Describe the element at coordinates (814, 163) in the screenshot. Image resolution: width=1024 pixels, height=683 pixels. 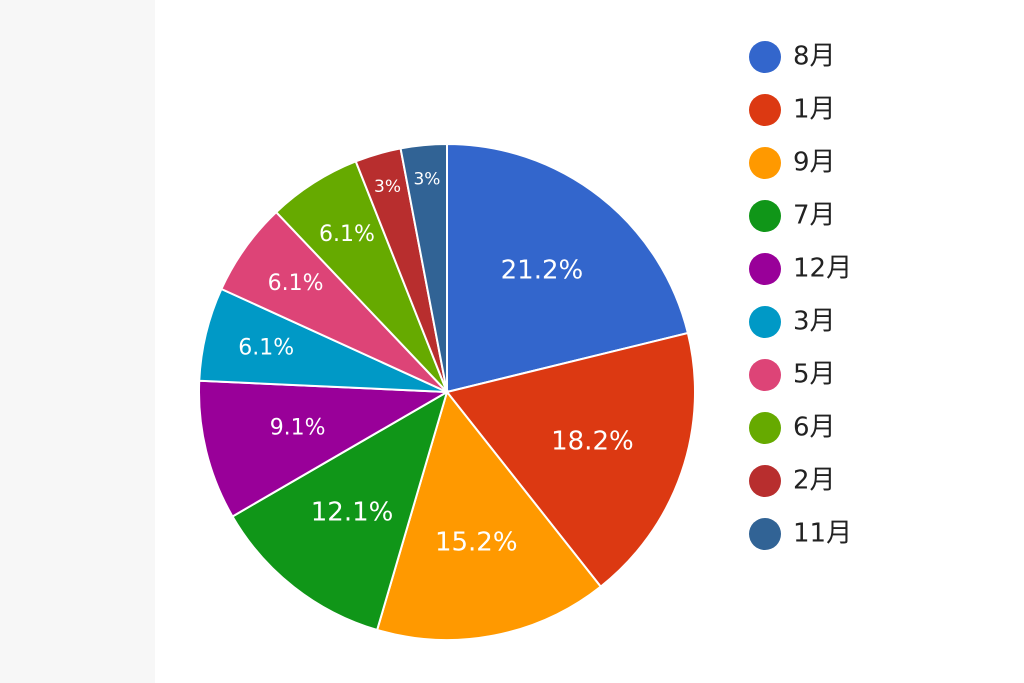
I see `legend-label: 9月` at that location.